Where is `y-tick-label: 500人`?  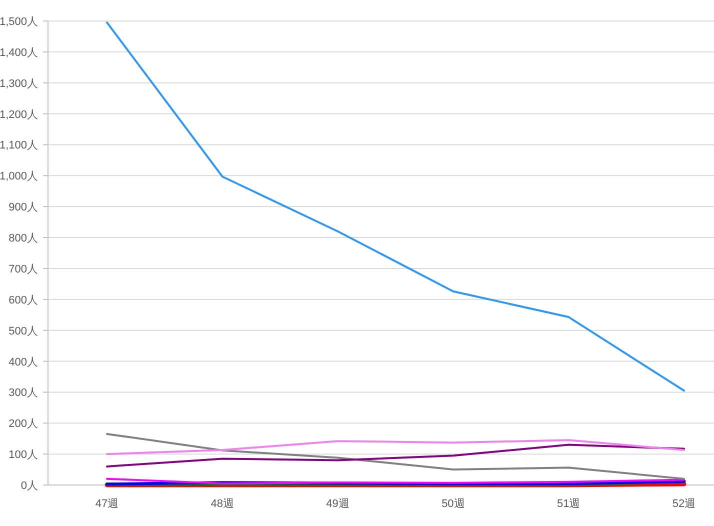 y-tick-label: 500人 is located at coordinates (23, 331).